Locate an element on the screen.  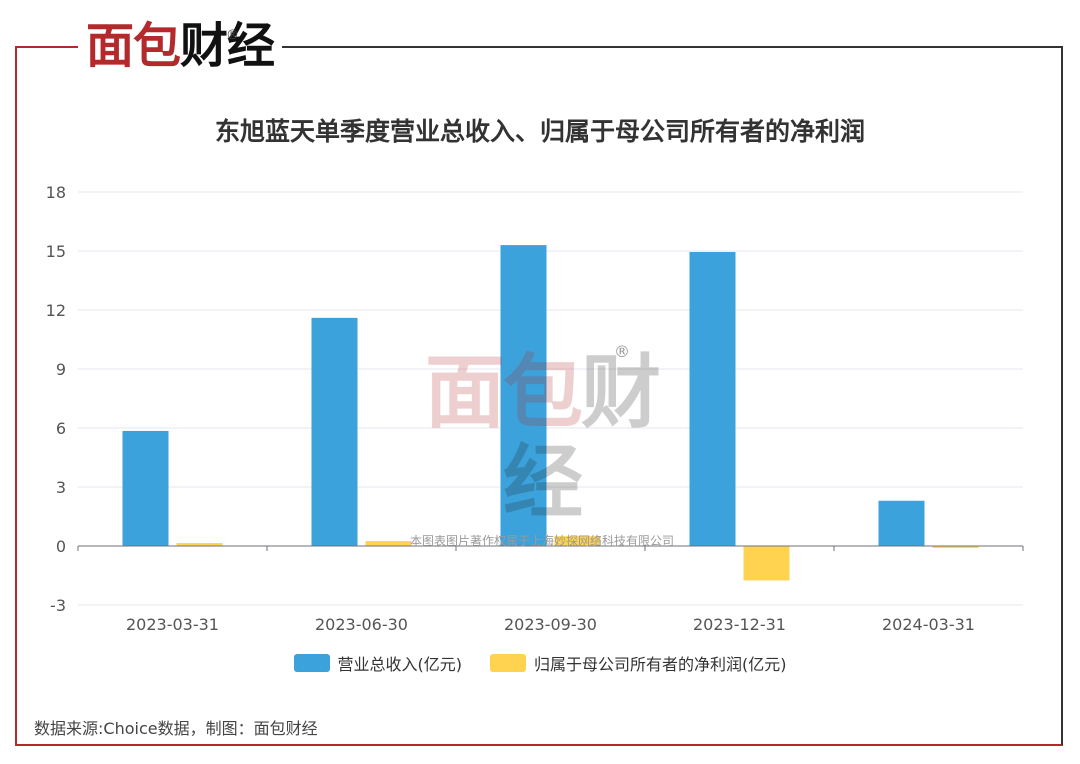
source-note: 数据来源:Choice数据，制图：面包财经 is located at coordinates (176, 728).